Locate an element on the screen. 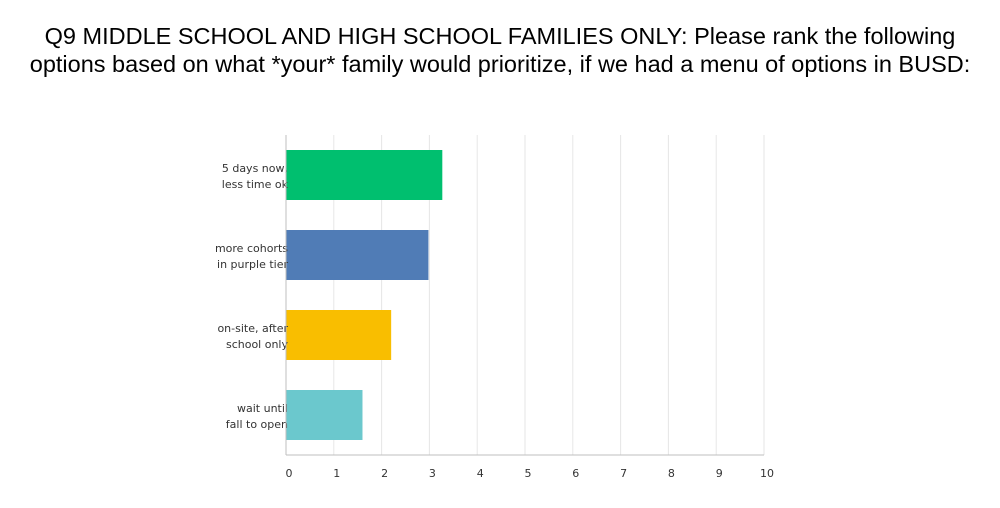  x-tick-label: 3 is located at coordinates (432, 473).